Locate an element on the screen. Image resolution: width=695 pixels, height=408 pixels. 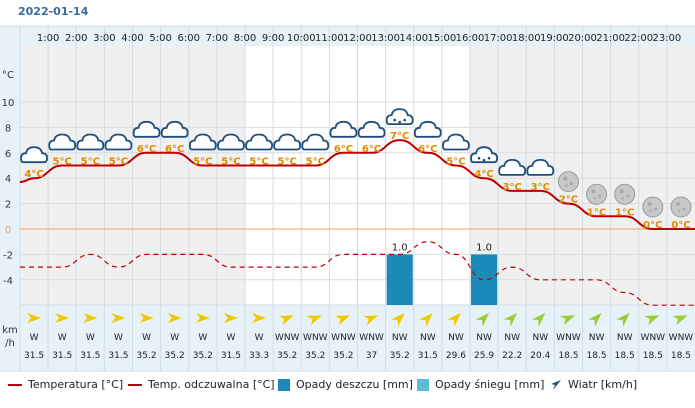
temp-label: 3°C is located at coordinates (512, 187).